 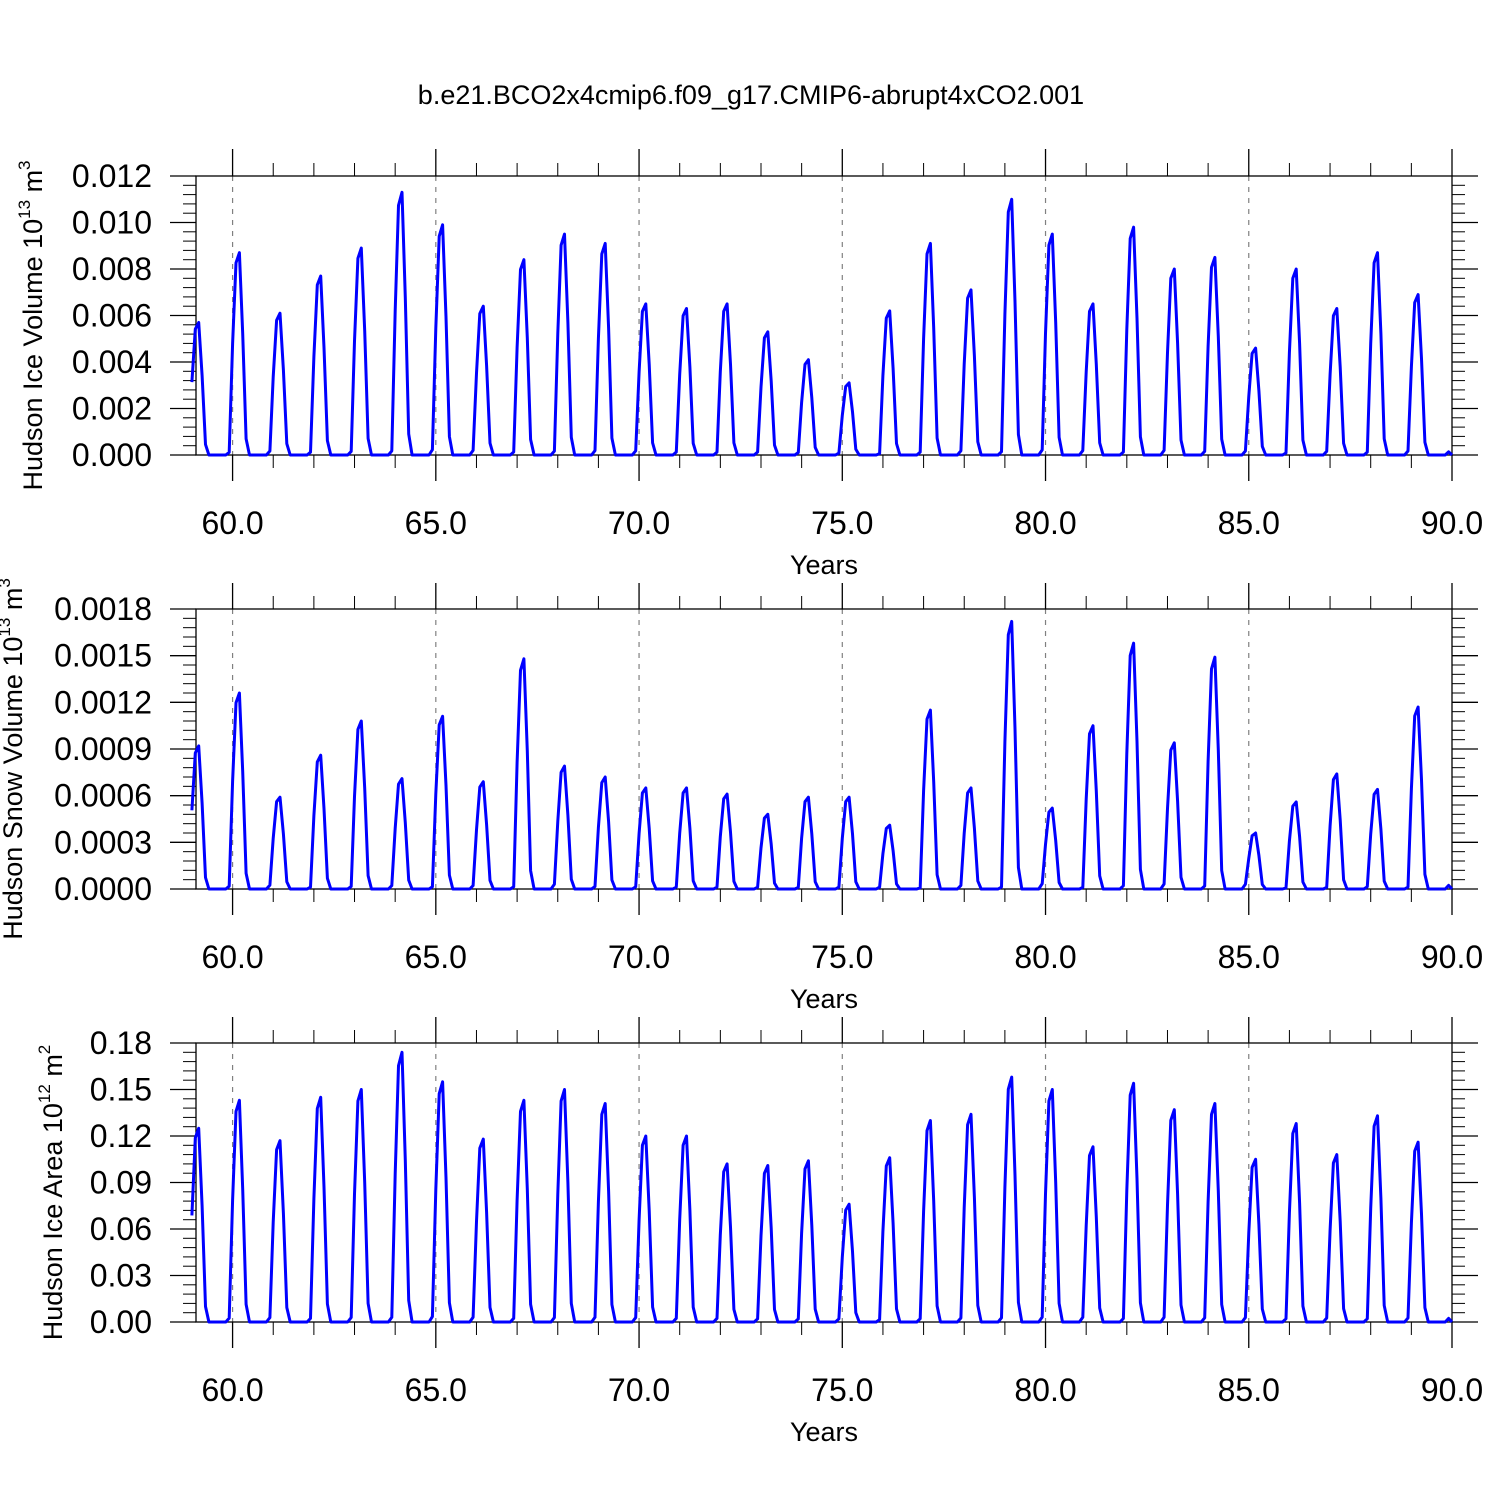 What do you see at coordinates (112, 269) in the screenshot?
I see `y-tick-label: 0.008` at bounding box center [112, 269].